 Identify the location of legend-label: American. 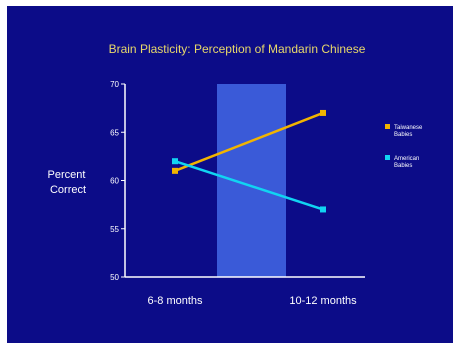
(406, 159).